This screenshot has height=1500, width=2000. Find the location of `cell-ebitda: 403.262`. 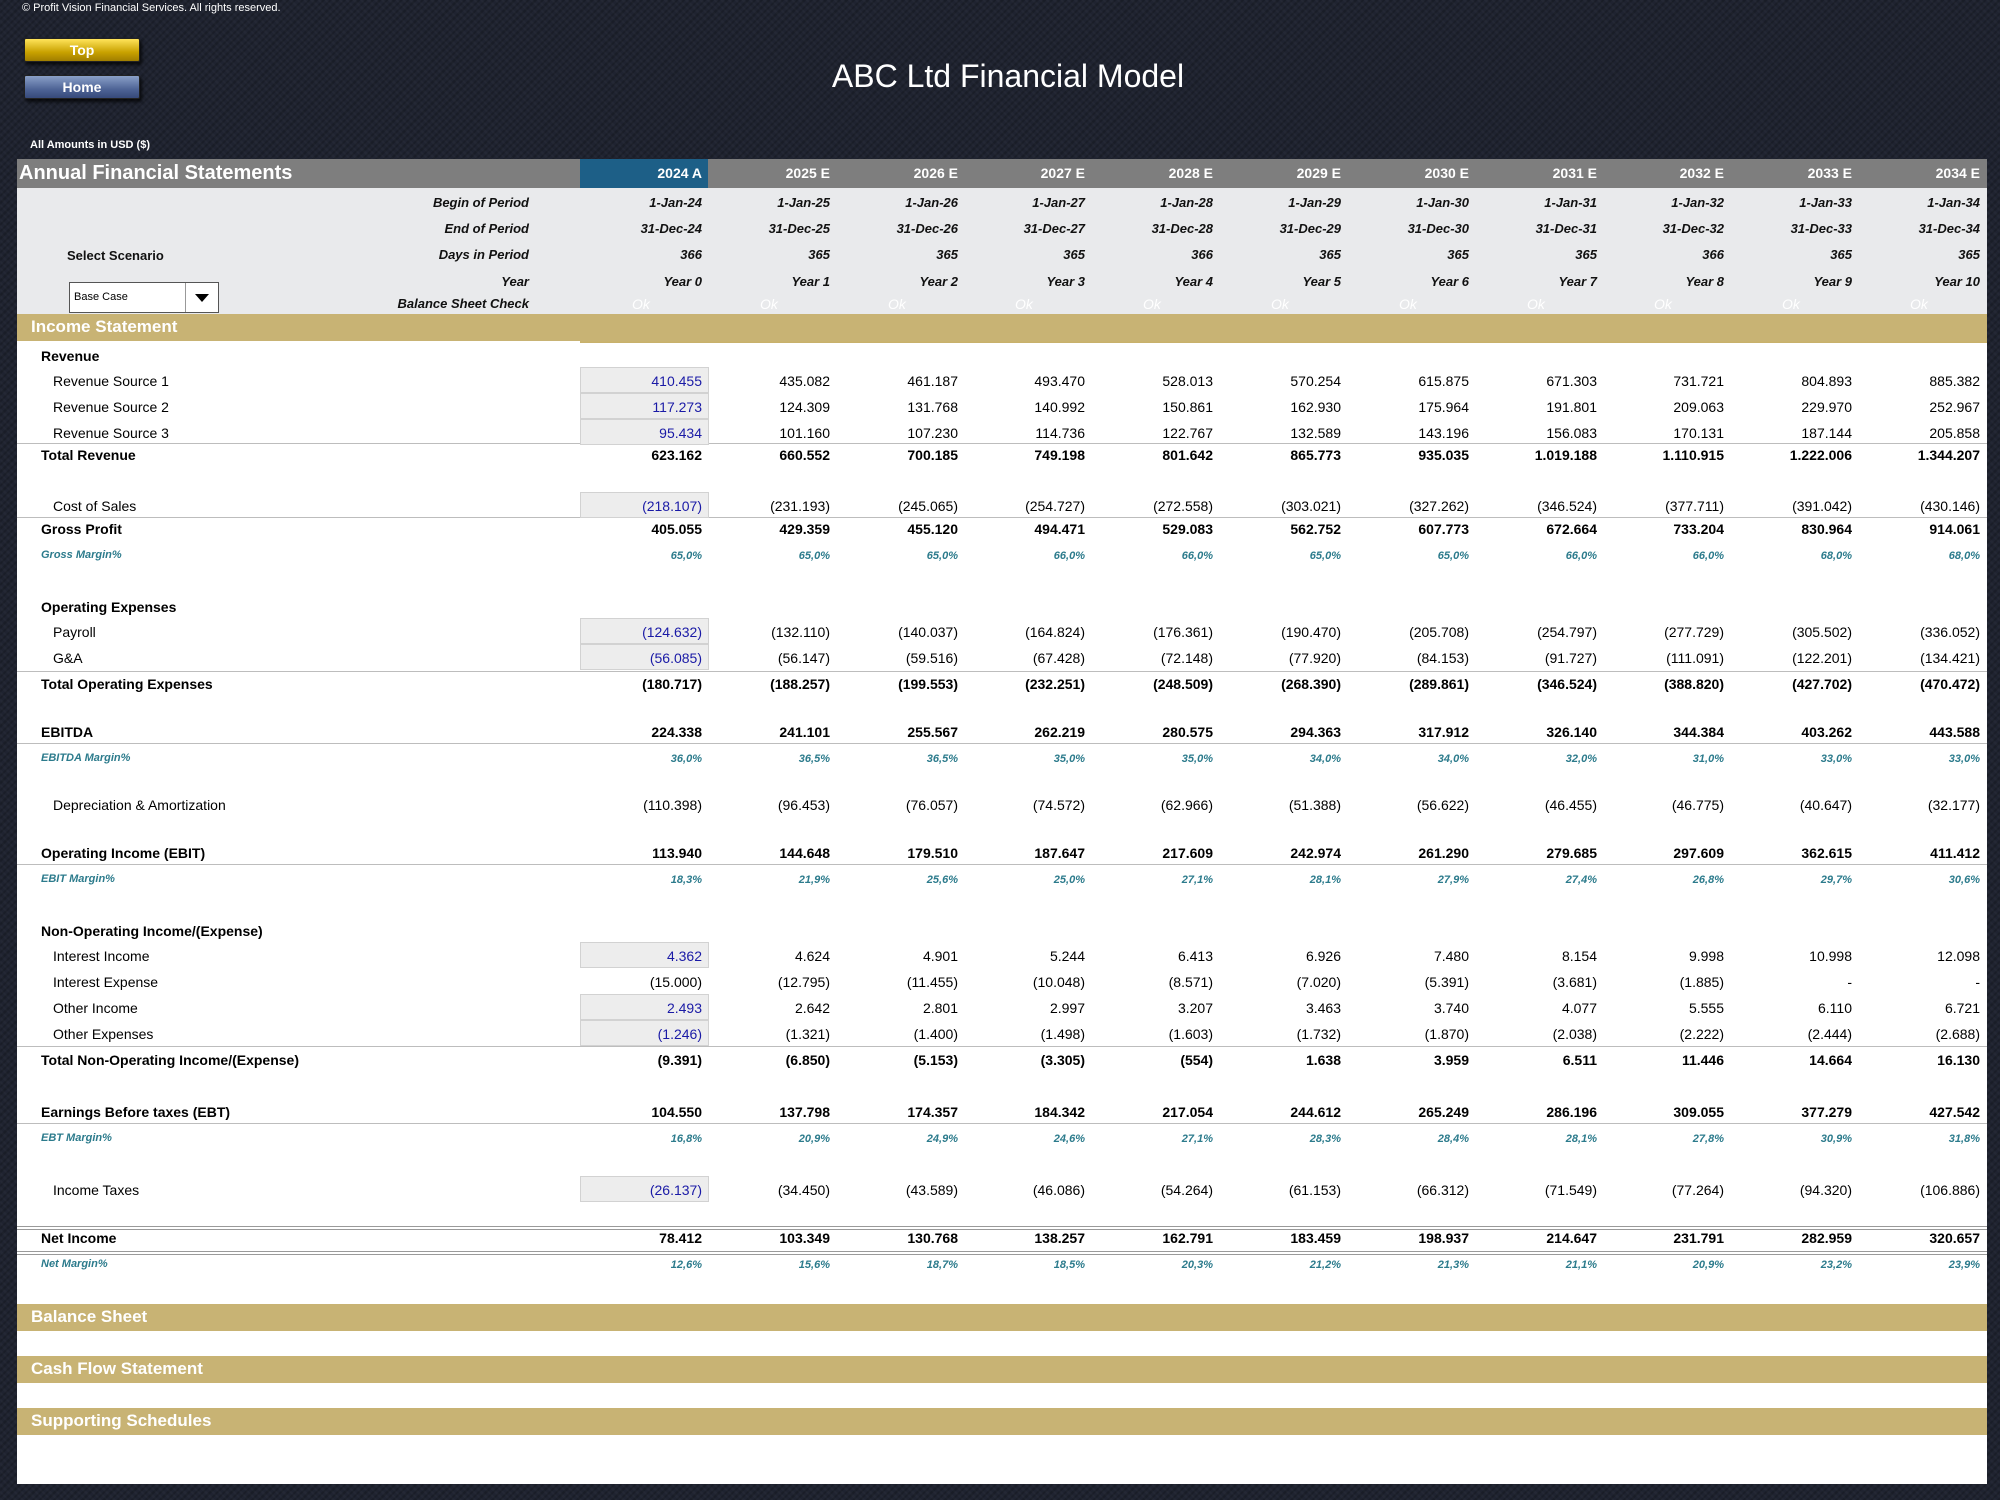

cell-ebitda: 403.262 is located at coordinates (1826, 732).